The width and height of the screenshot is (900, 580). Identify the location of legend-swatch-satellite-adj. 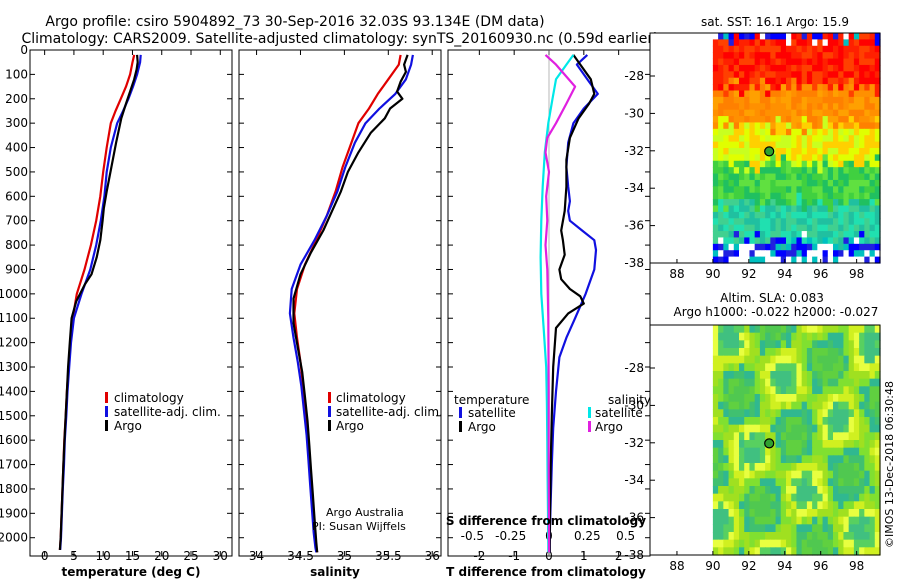
(329, 411).